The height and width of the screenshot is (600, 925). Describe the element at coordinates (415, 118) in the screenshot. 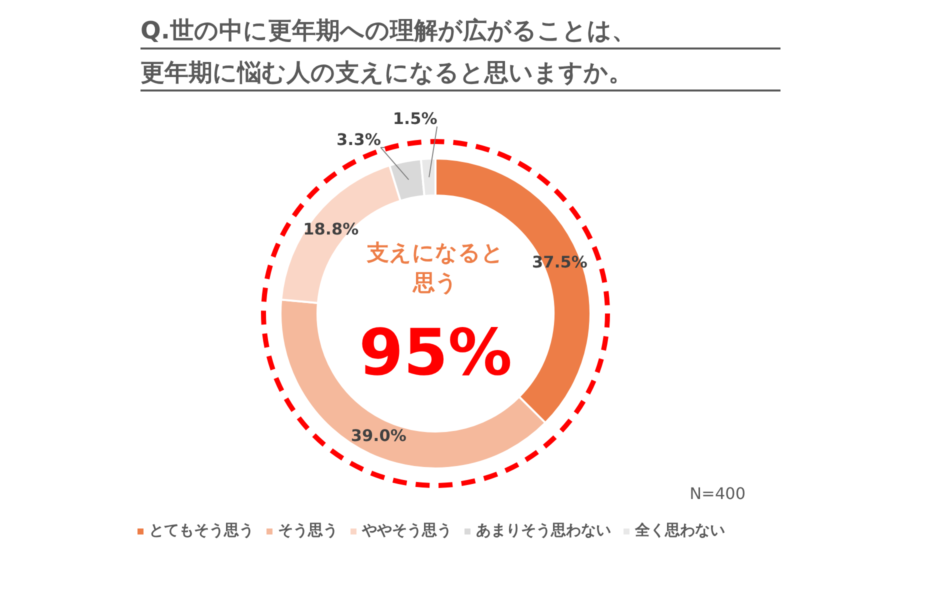

I see `data-label: 1.5%` at that location.